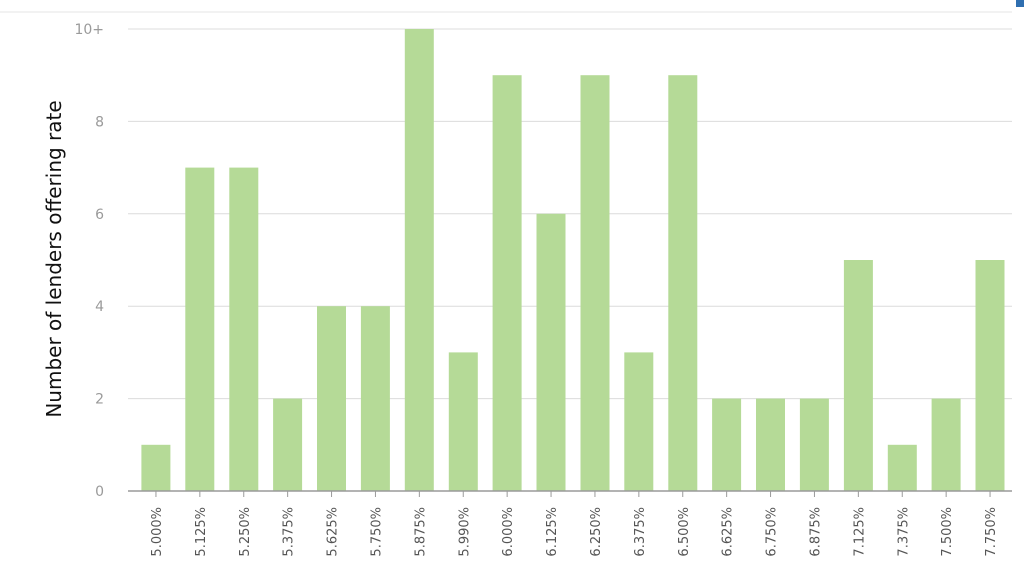  I want to click on x-tick-label: 6.250%, so click(596, 532).